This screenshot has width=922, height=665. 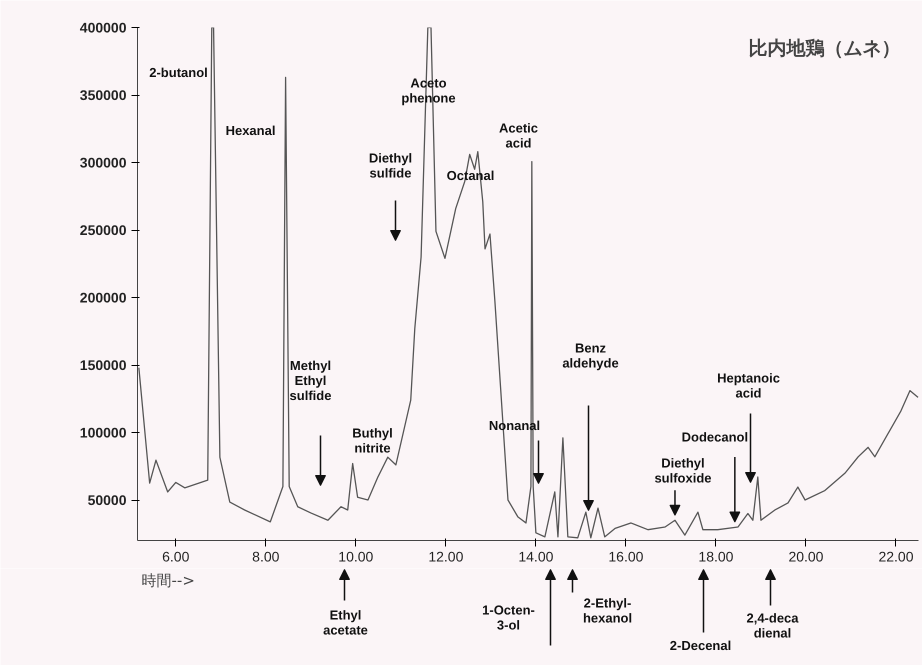 What do you see at coordinates (715, 437) in the screenshot?
I see `annotation: Dodecanol` at bounding box center [715, 437].